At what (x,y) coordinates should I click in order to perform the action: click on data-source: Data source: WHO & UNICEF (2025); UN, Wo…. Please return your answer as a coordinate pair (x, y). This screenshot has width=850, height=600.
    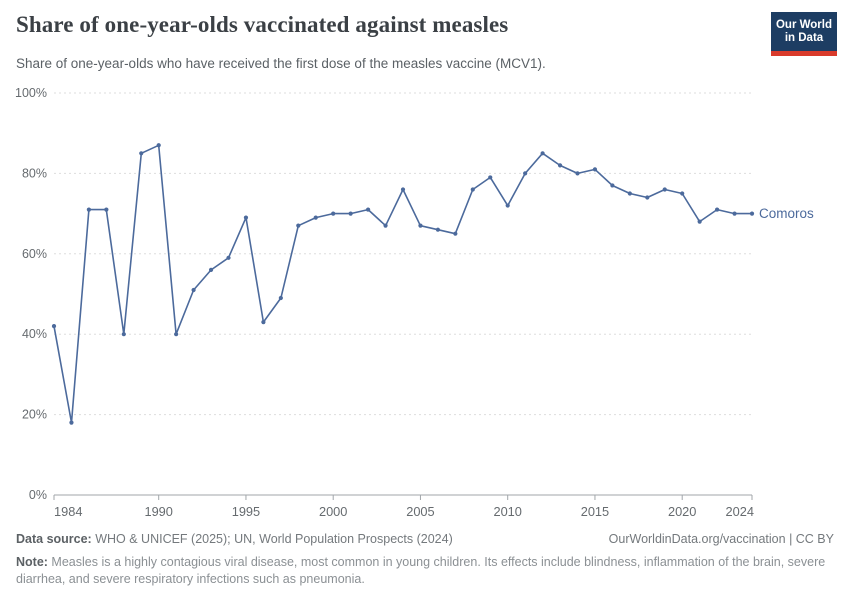
    Looking at the image, I should click on (234, 539).